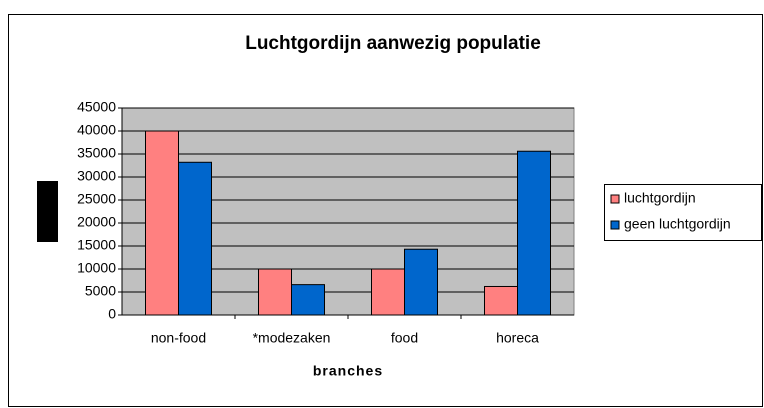 The image size is (764, 408). What do you see at coordinates (96, 222) in the screenshot?
I see `y-tick-label: 20000` at bounding box center [96, 222].